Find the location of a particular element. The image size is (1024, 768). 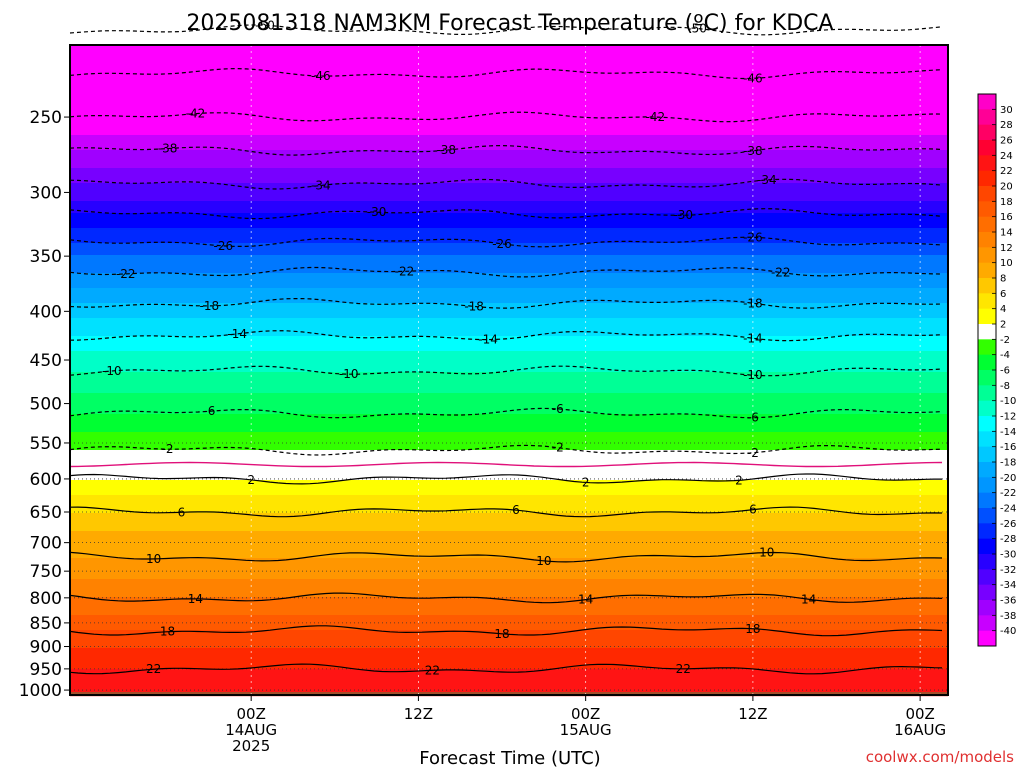

colorbar-tick-label: -30 is located at coordinates (1008, 555).